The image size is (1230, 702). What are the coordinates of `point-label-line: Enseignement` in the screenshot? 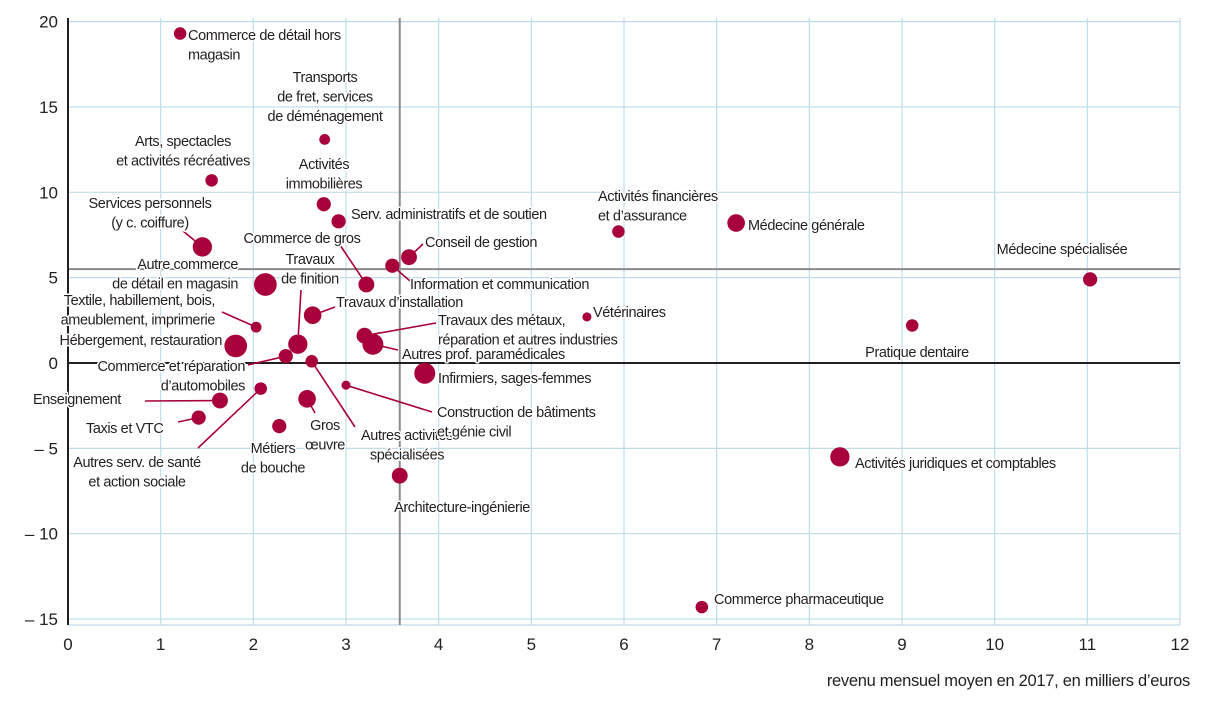 It's located at (77, 400).